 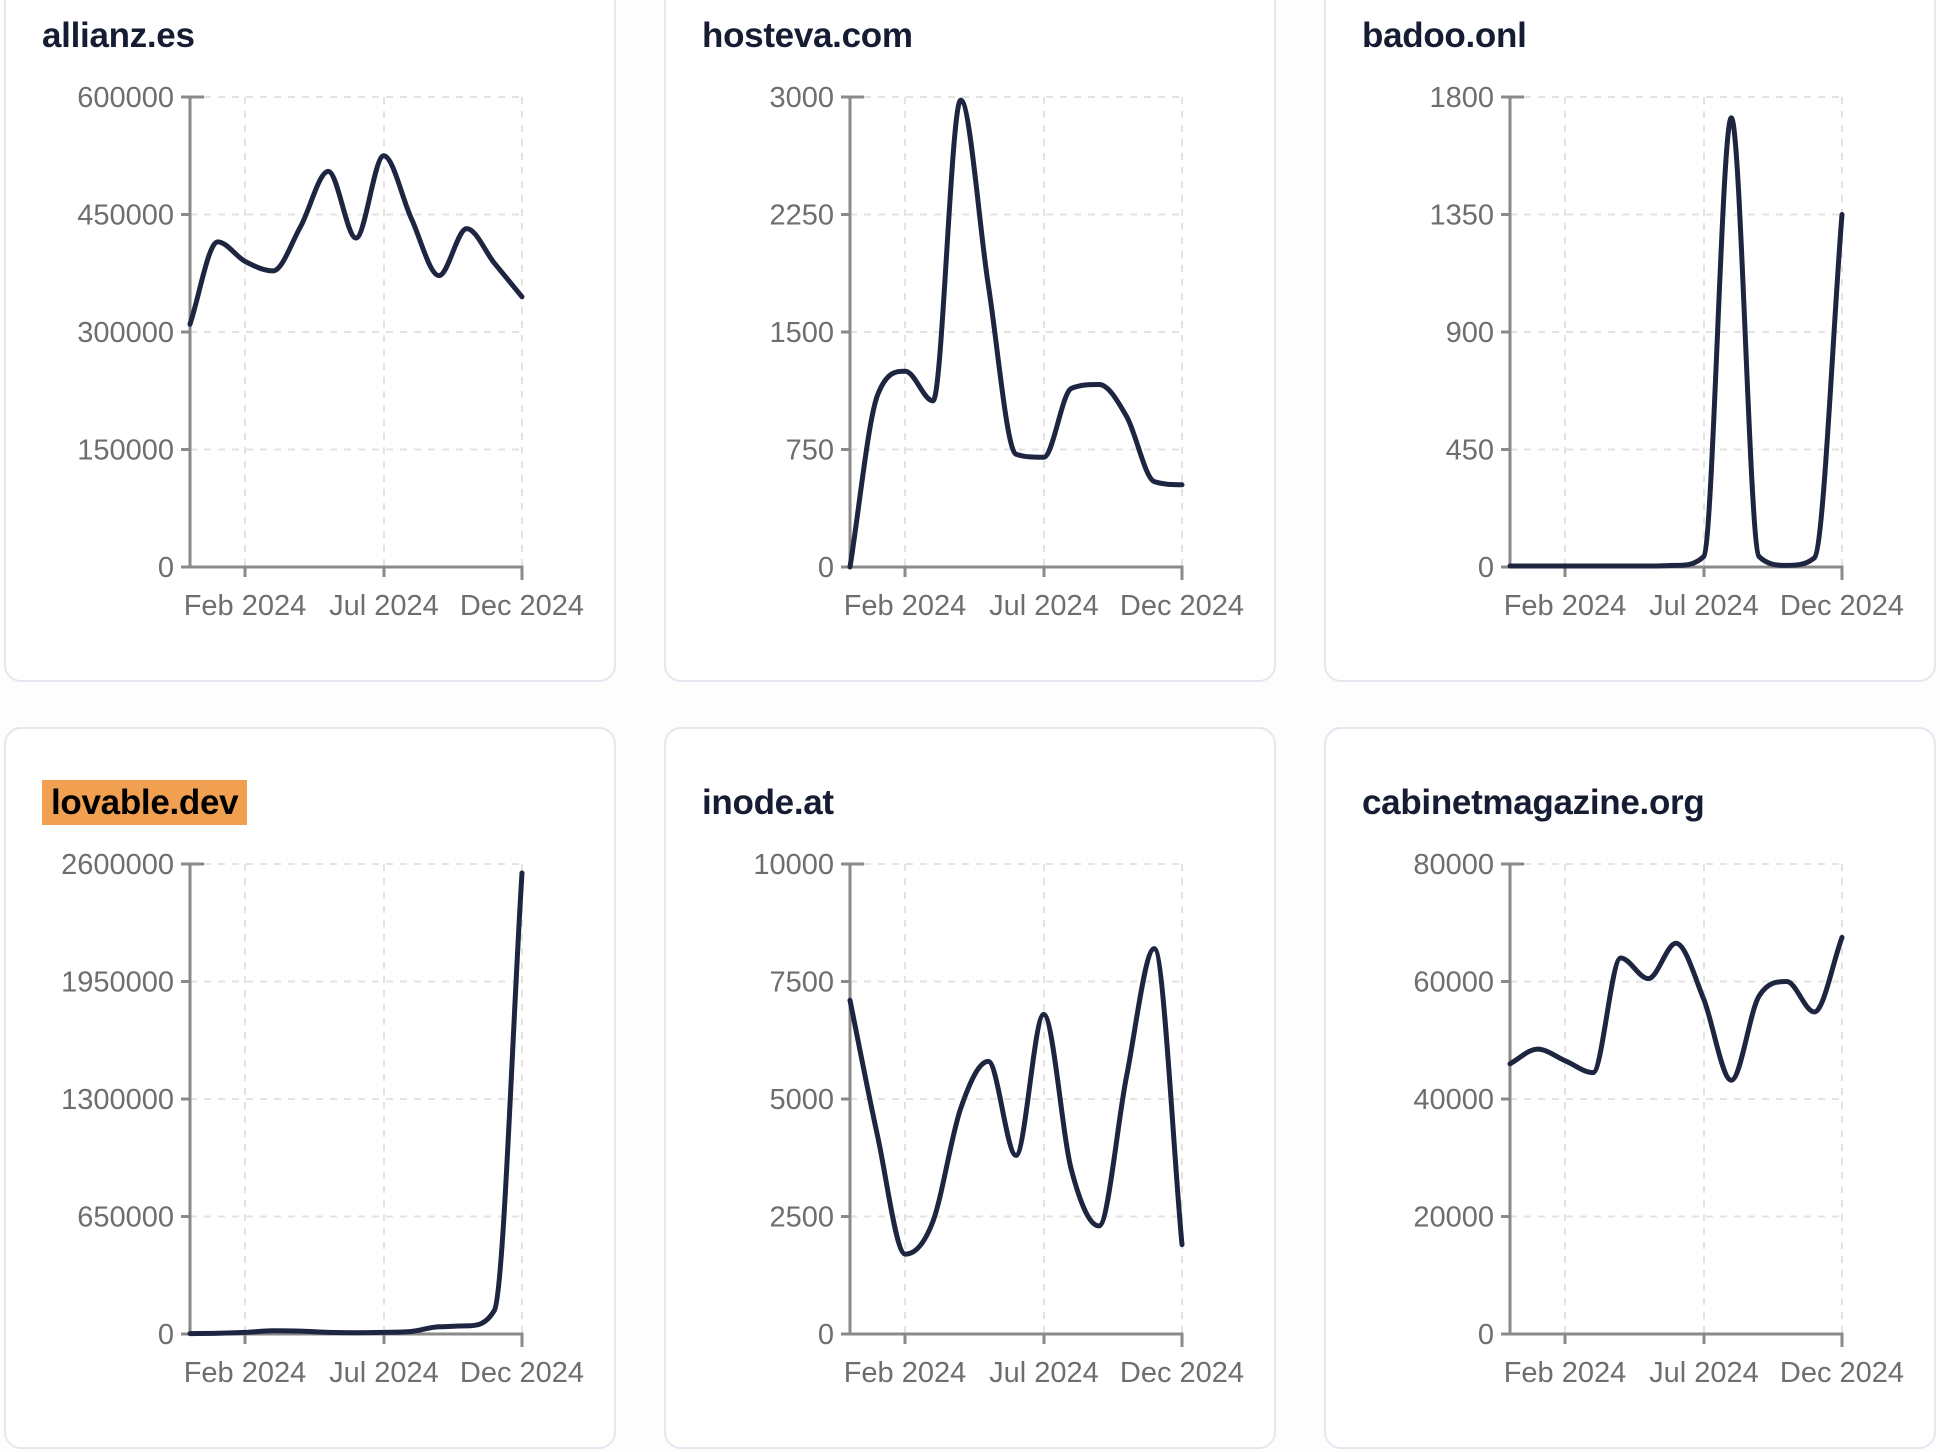 I want to click on domain-label: inode.at, so click(x=768, y=802).